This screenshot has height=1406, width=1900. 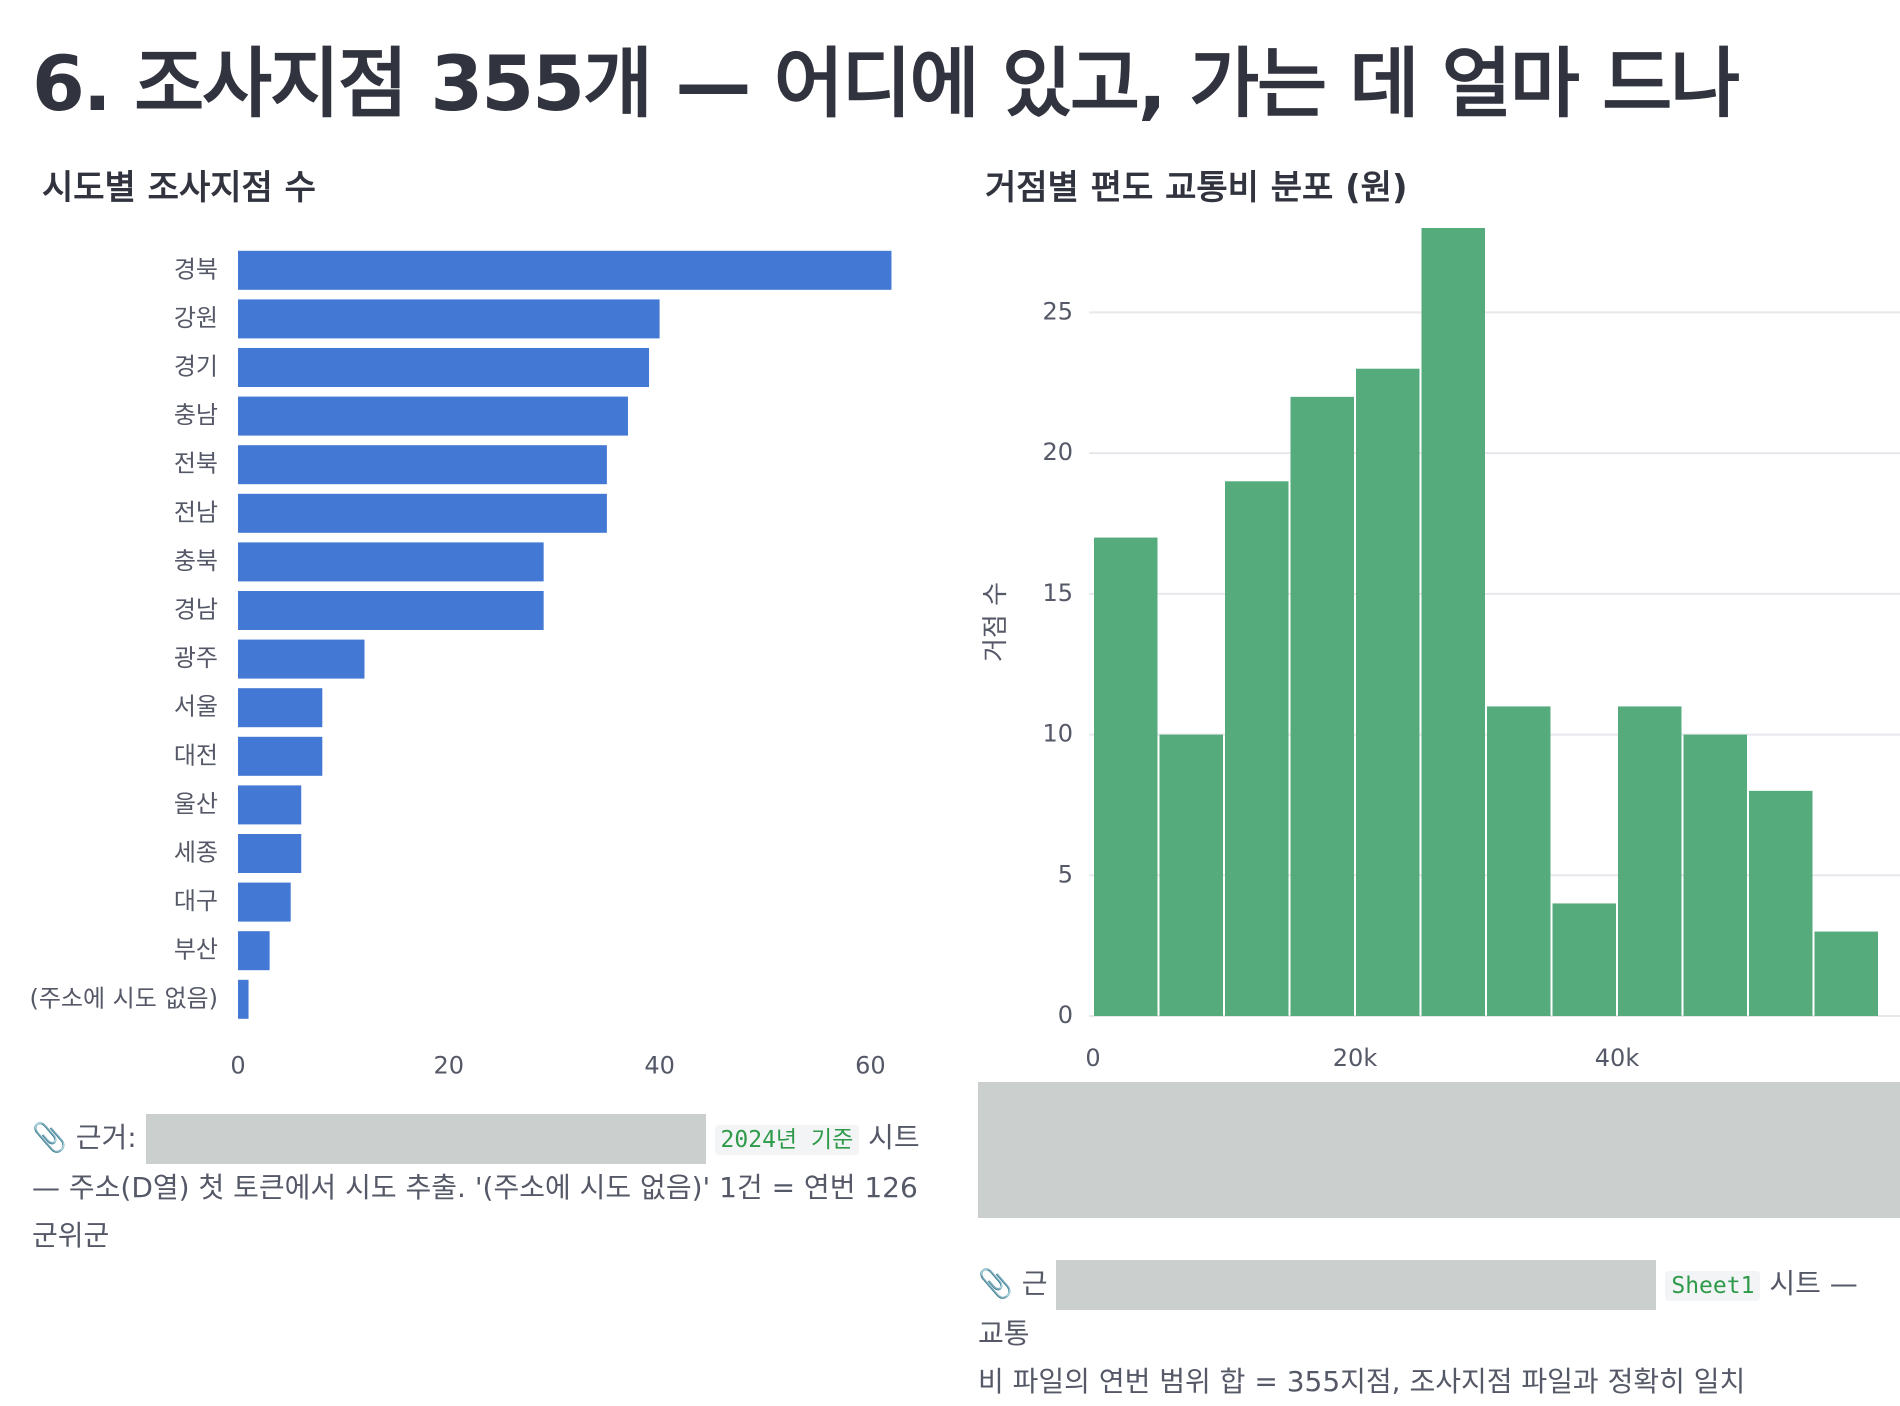 I want to click on y-tick-label: 25, so click(x=1057, y=311).